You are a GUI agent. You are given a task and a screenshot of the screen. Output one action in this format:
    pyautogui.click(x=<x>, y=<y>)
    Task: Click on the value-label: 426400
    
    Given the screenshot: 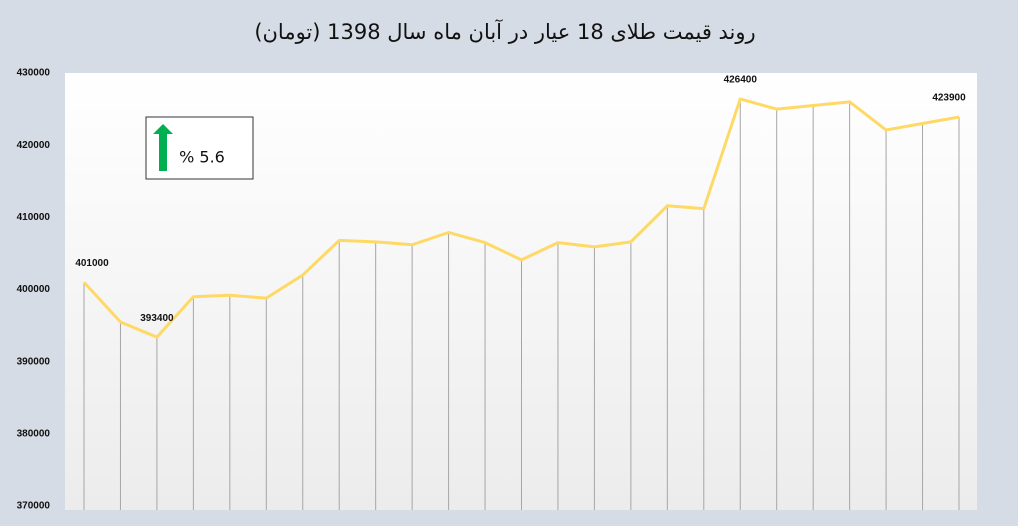 What is the action you would take?
    pyautogui.click(x=741, y=80)
    